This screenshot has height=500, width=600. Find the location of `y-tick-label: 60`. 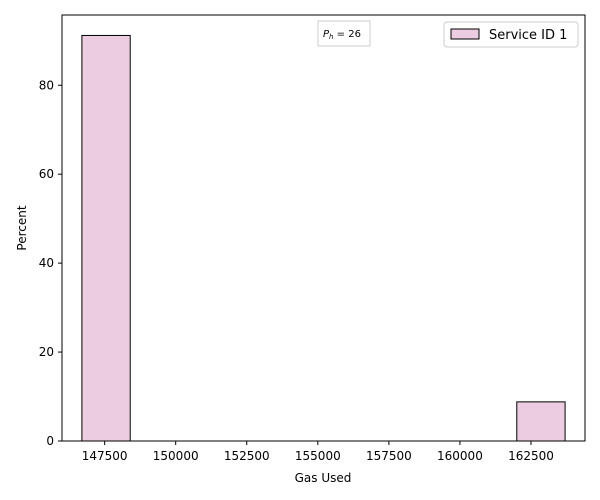

y-tick-label: 60 is located at coordinates (46, 174).